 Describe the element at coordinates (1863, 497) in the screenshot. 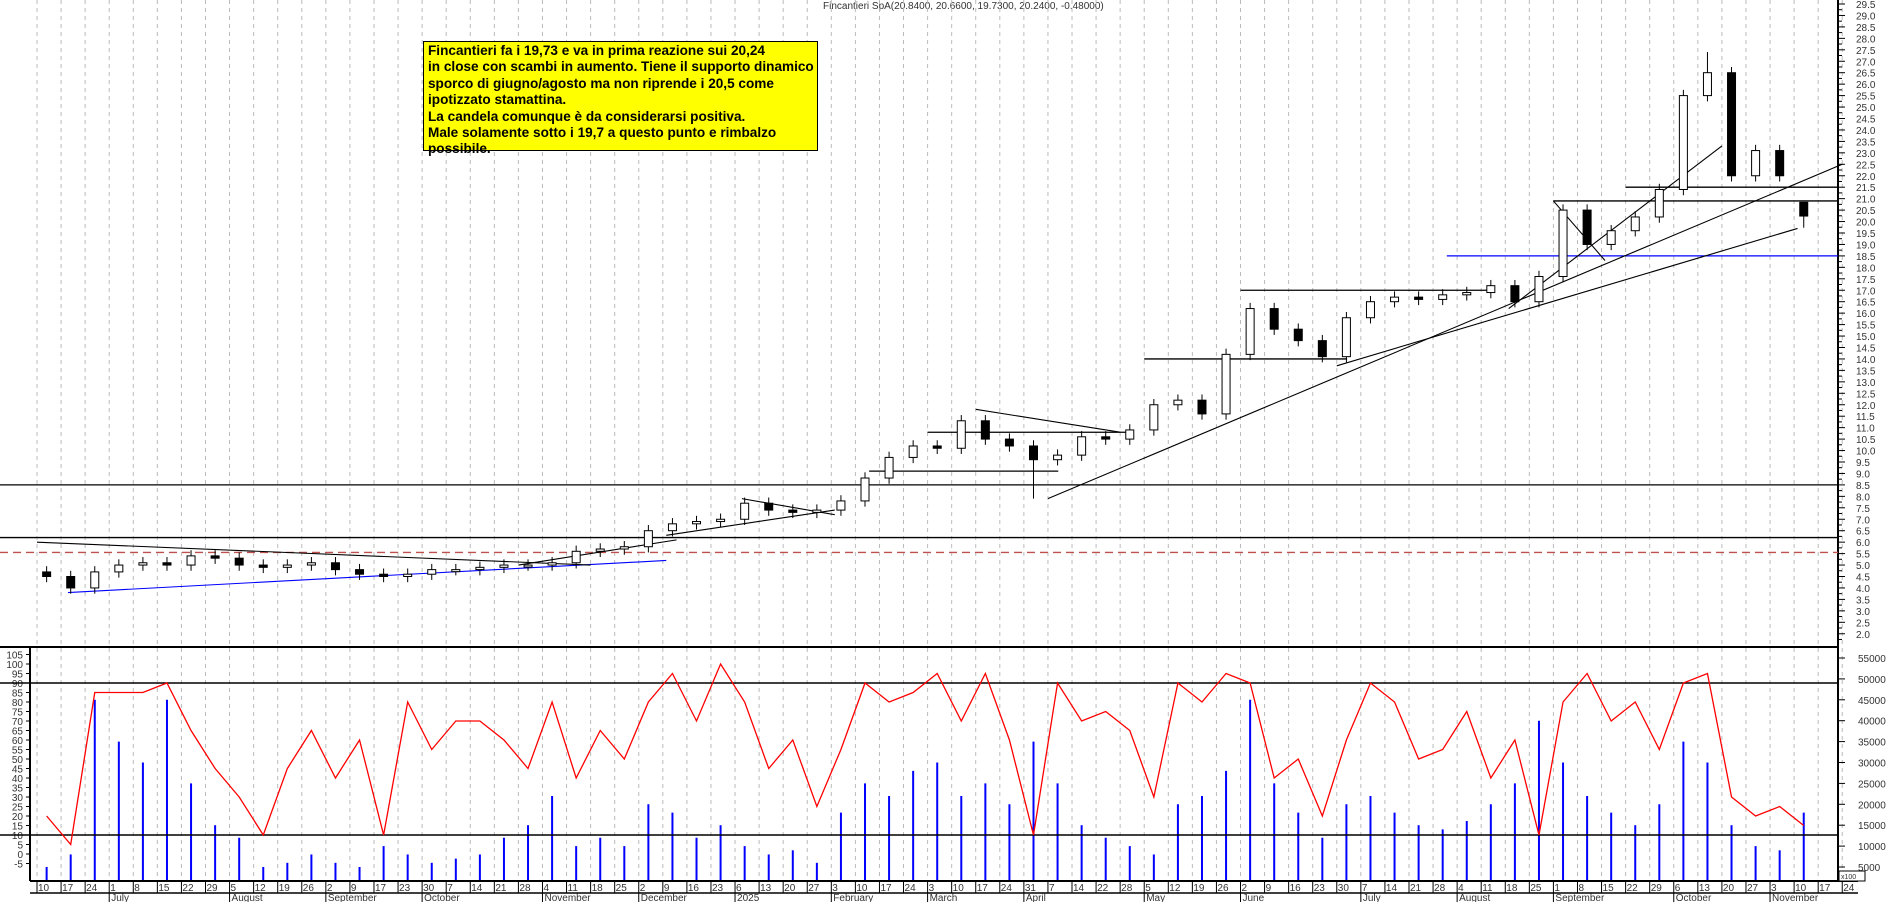

I see `price-tick-label: 8.0` at that location.